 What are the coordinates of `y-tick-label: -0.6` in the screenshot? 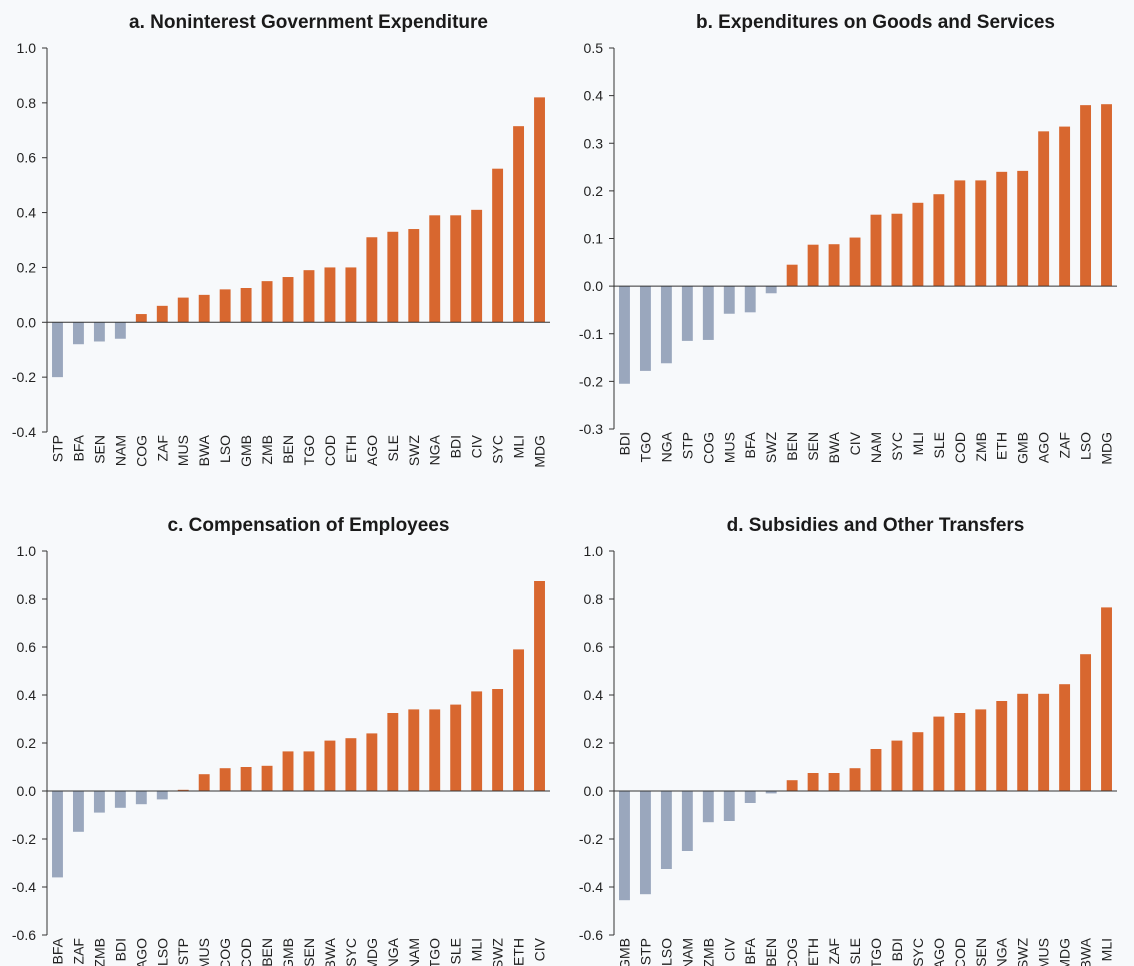 It's located at (591, 935).